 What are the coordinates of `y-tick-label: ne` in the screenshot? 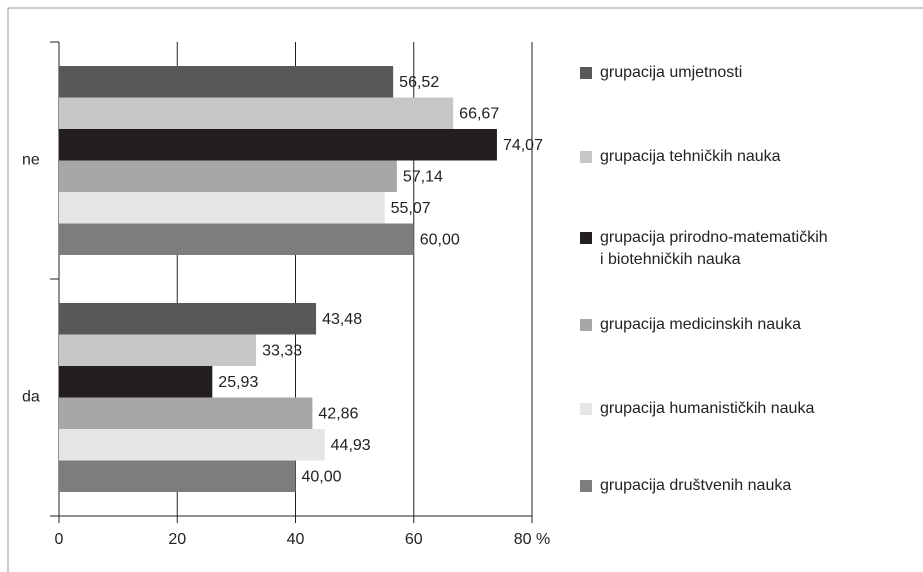 It's located at (31, 160).